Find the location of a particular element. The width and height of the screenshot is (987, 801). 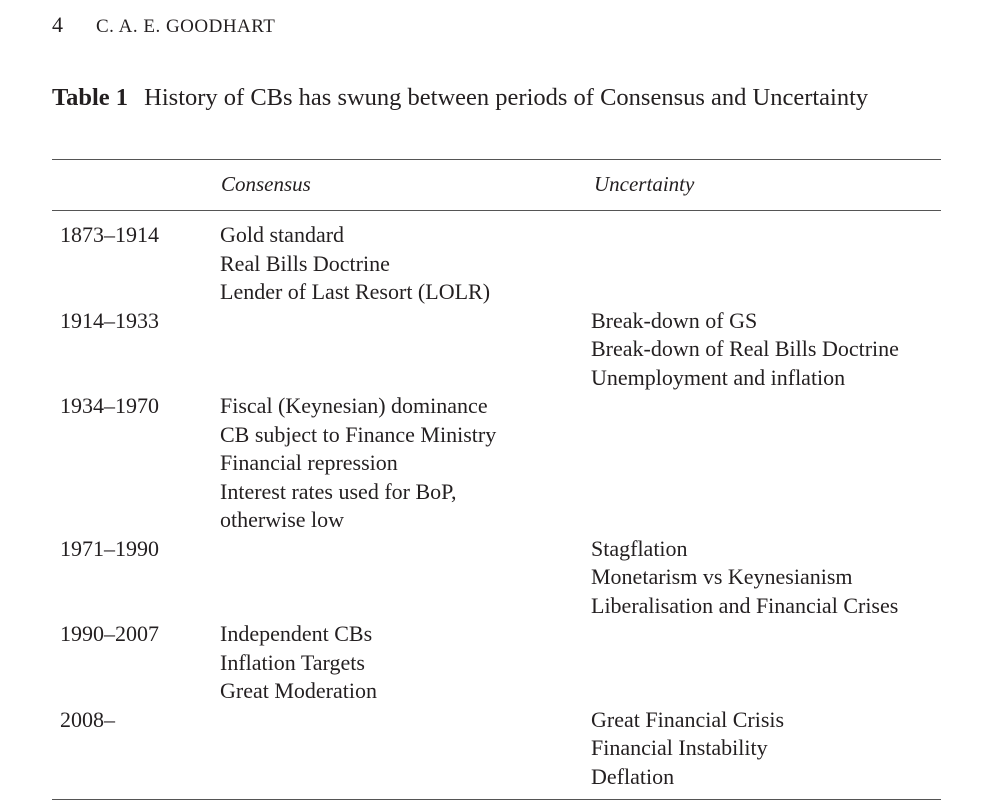

consensus-item: Interest rates used for BoP, is located at coordinates (338, 491).